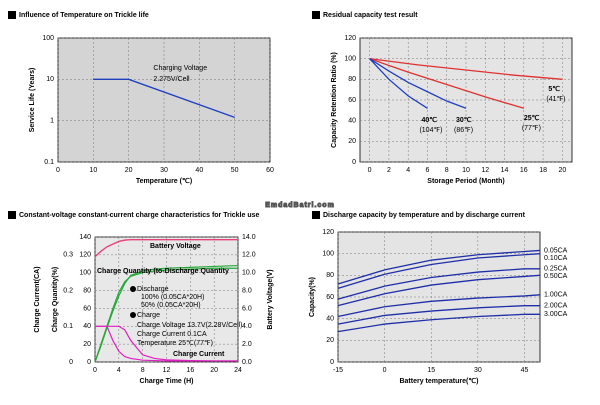 This screenshot has width=600, height=405. I want to click on voltage-line, so click(166, 248).